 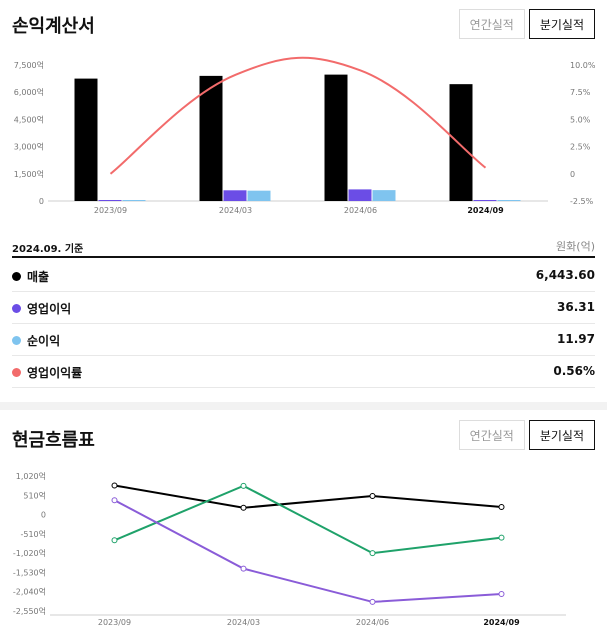 What do you see at coordinates (53, 26) in the screenshot?
I see `income-title: 손익계산서` at bounding box center [53, 26].